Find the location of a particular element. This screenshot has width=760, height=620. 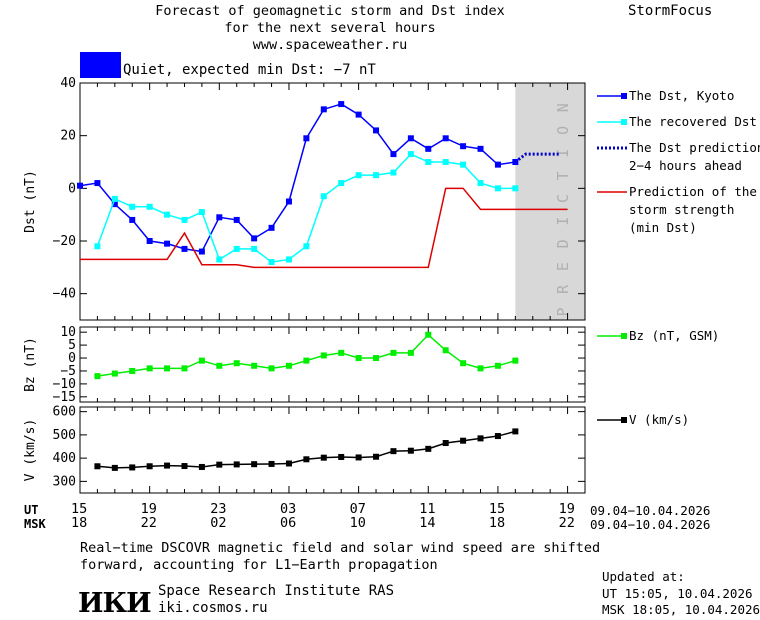

chart-title-line2: for the next several hours is located at coordinates (330, 28).